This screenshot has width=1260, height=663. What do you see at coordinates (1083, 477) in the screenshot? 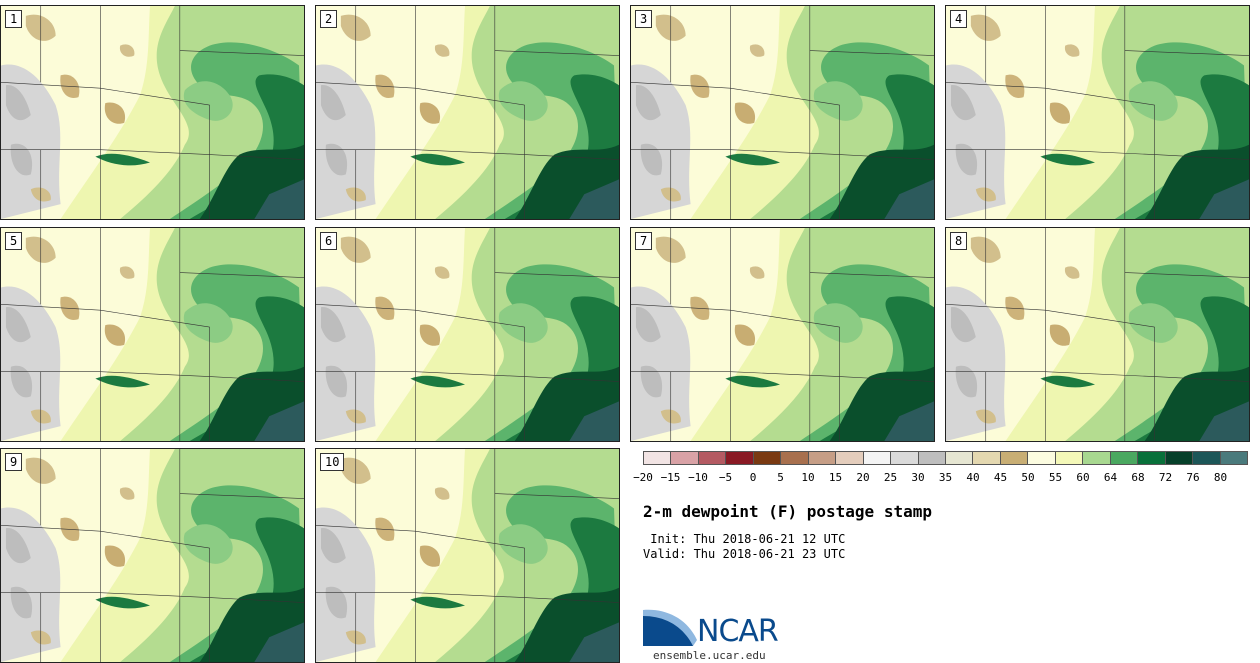
I see `colorbar-tick-label: 60` at bounding box center [1083, 477].